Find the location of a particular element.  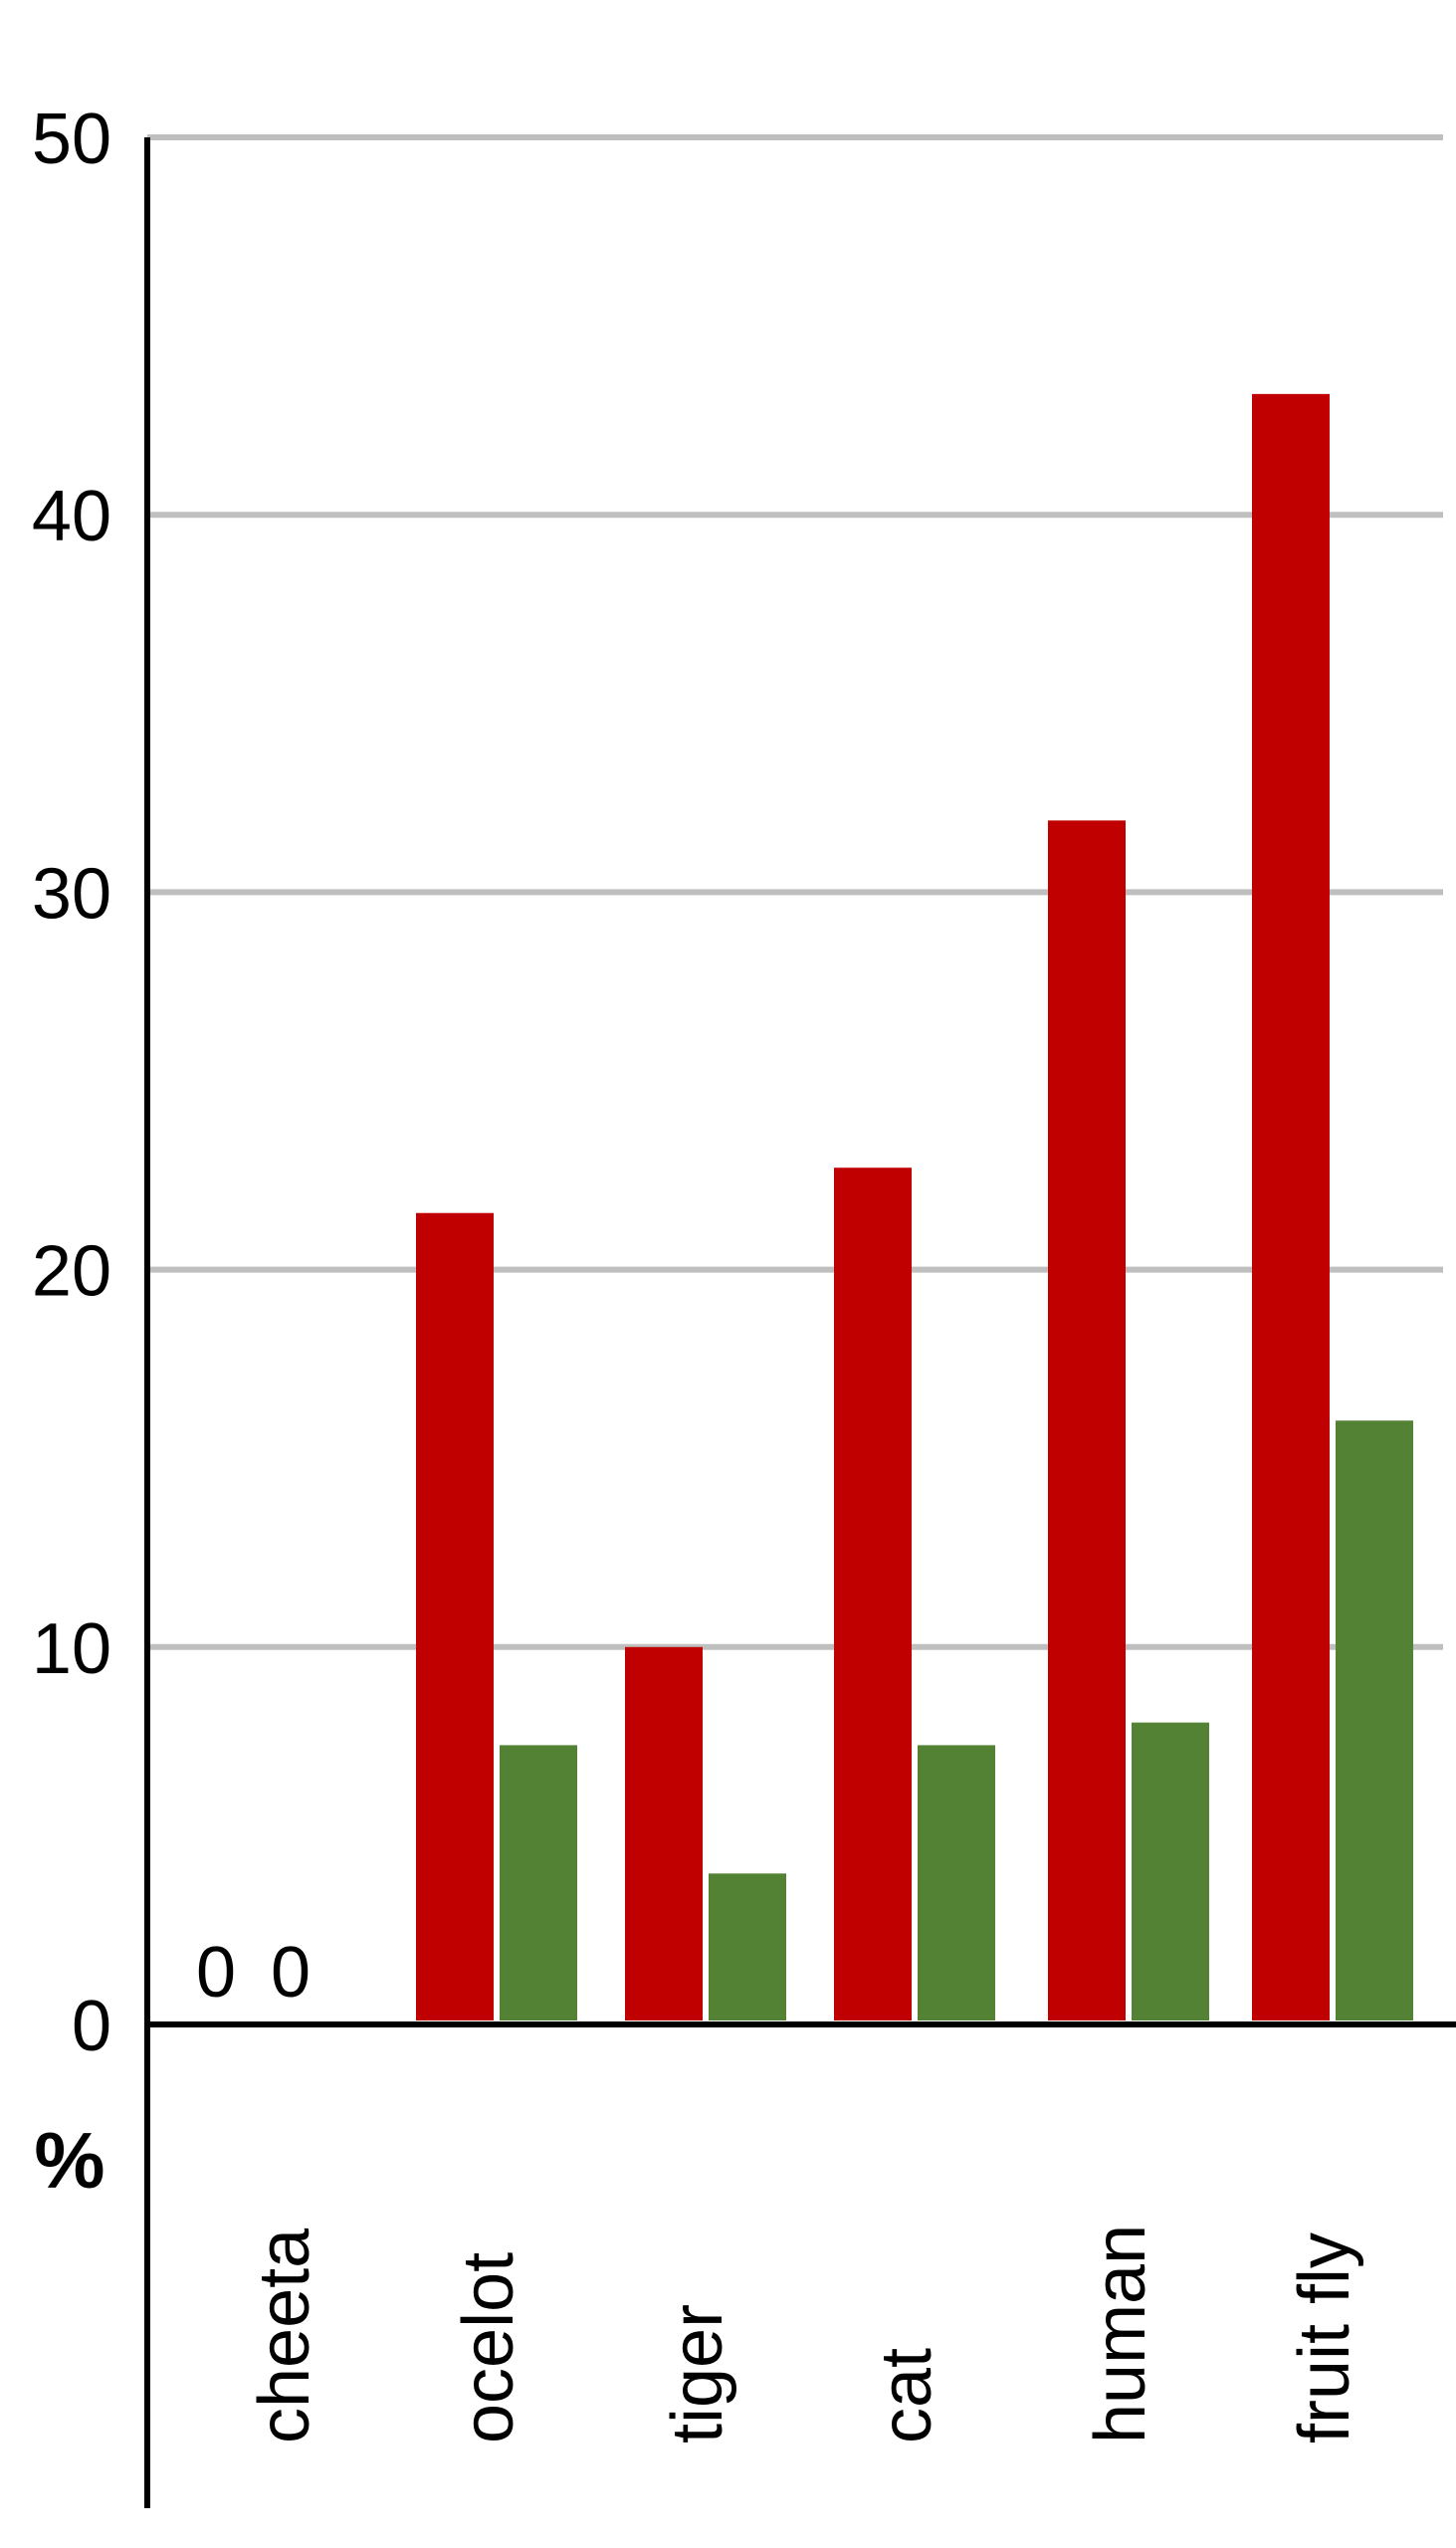

category-label: cat is located at coordinates (906, 2395).